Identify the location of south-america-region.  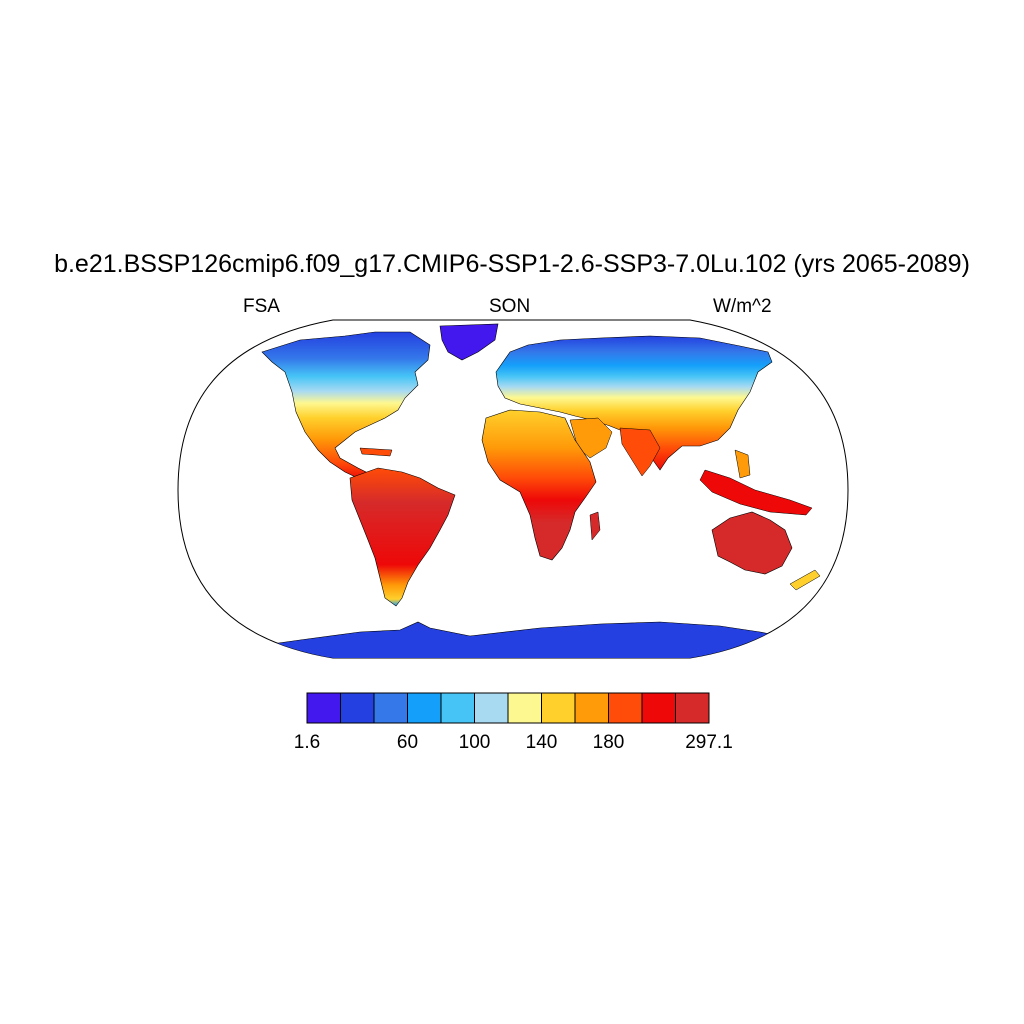
(402, 537).